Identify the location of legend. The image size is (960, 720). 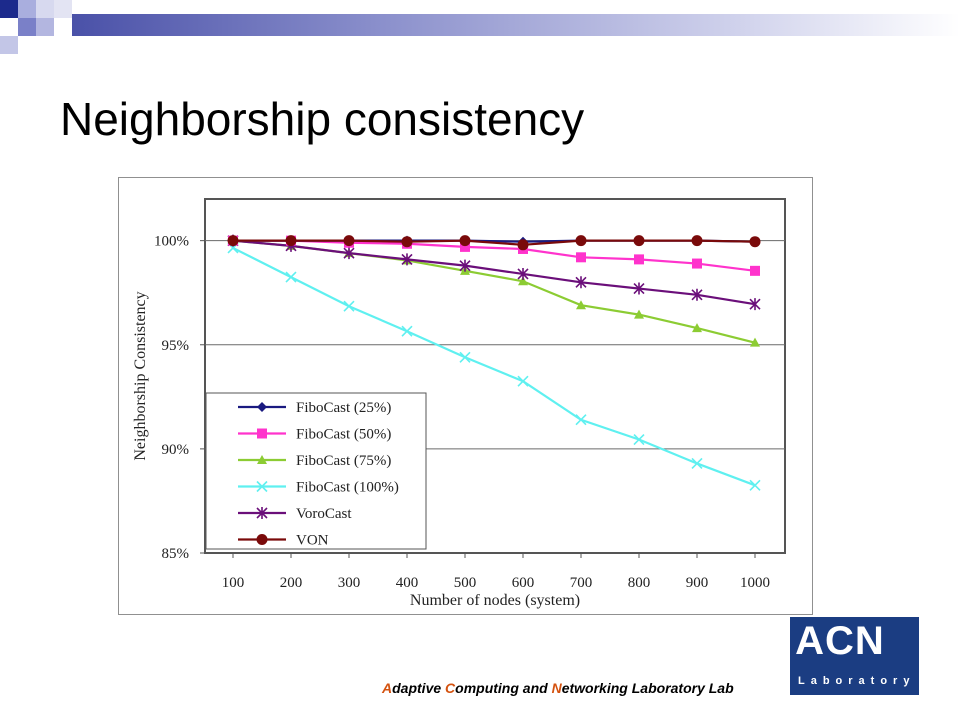
(316, 471).